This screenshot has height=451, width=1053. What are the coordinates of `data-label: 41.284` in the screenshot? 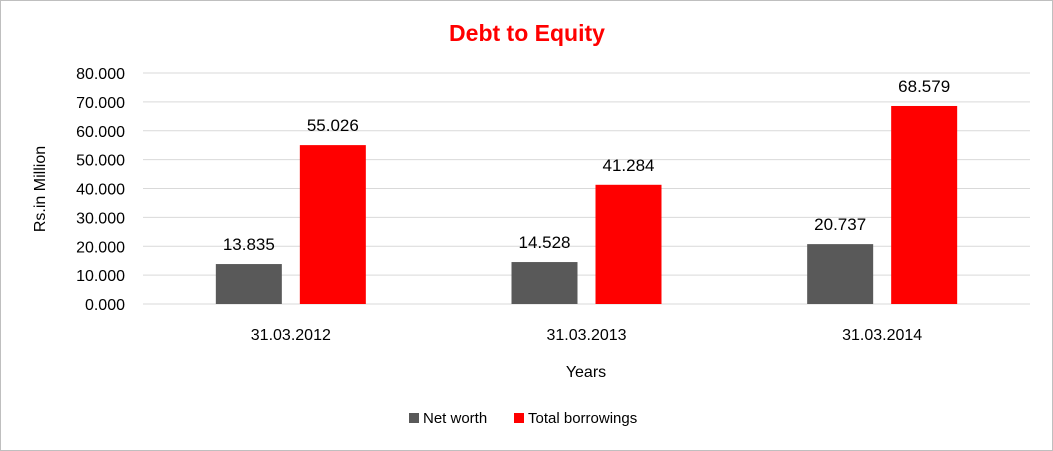 It's located at (629, 165).